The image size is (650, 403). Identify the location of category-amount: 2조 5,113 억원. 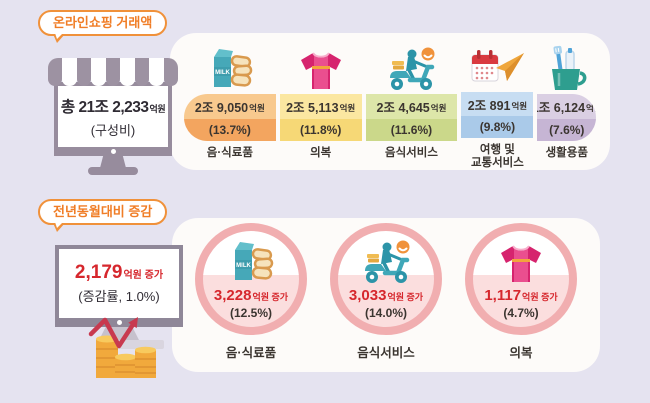
(320, 106).